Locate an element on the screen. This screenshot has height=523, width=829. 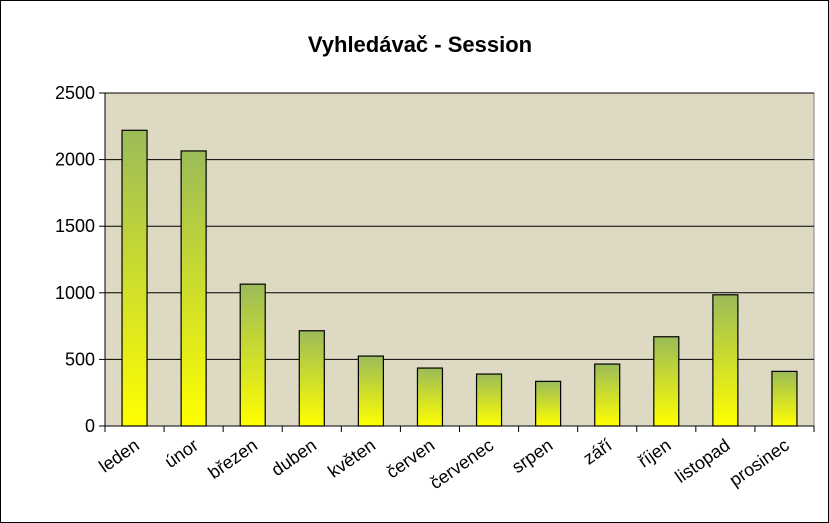
bar-říjen is located at coordinates (666, 381).